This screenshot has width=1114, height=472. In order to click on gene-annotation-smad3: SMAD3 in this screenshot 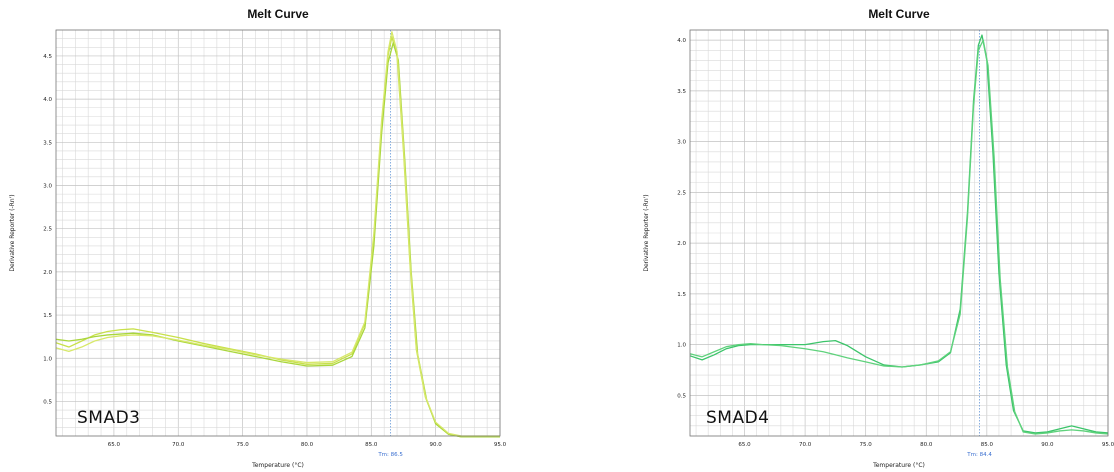, I will do `click(109, 418)`.